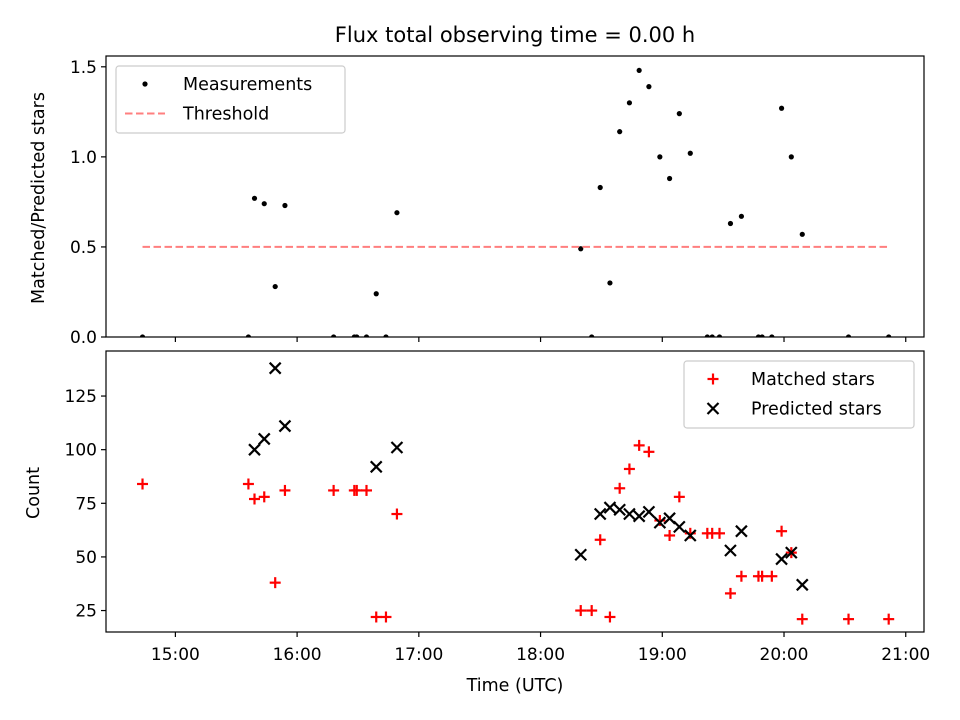 The image size is (960, 720). Describe the element at coordinates (83, 248) in the screenshot. I see `y-tick-label: 0.5` at that location.